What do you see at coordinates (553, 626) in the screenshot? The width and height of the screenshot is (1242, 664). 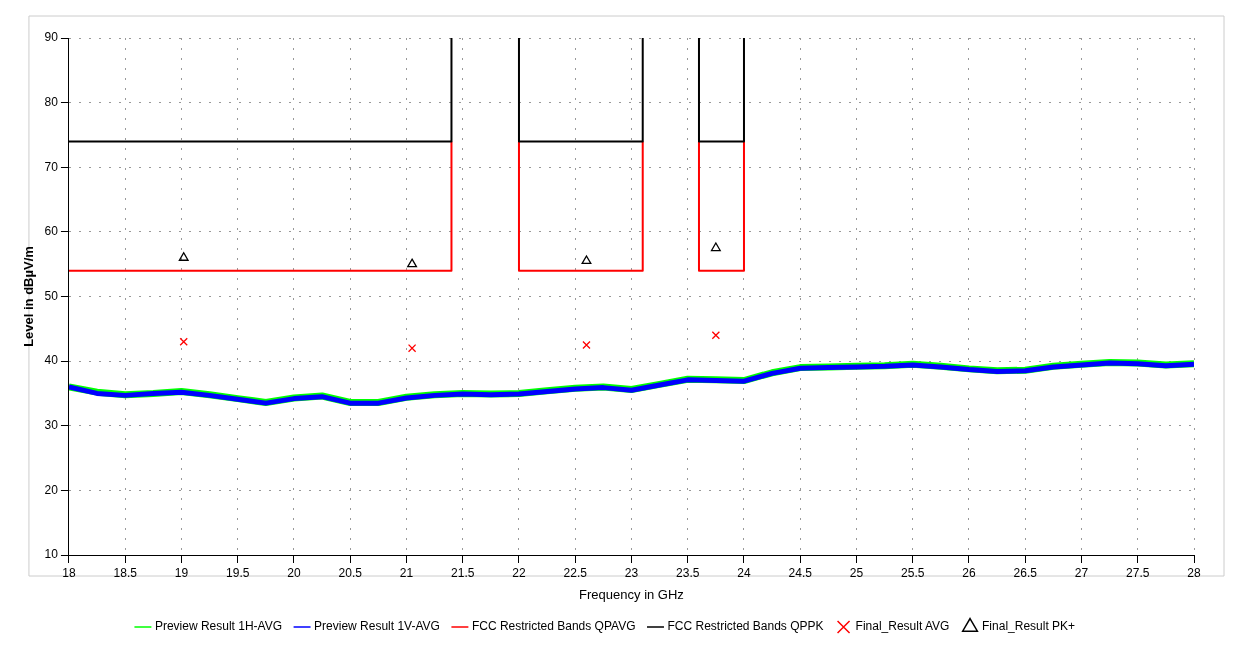 I see `legend-label: FCC Restricted Bands QPAVG` at bounding box center [553, 626].